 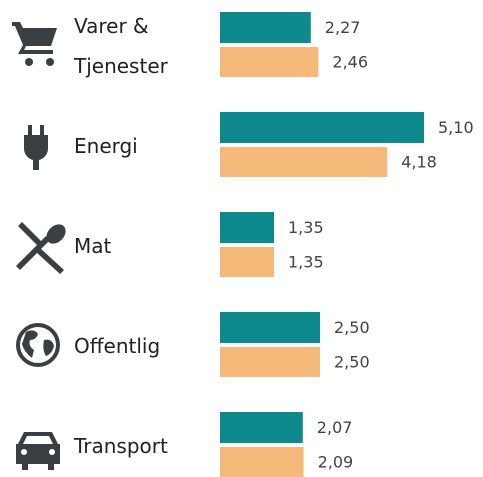 I want to click on icon-car, so click(x=38, y=451).